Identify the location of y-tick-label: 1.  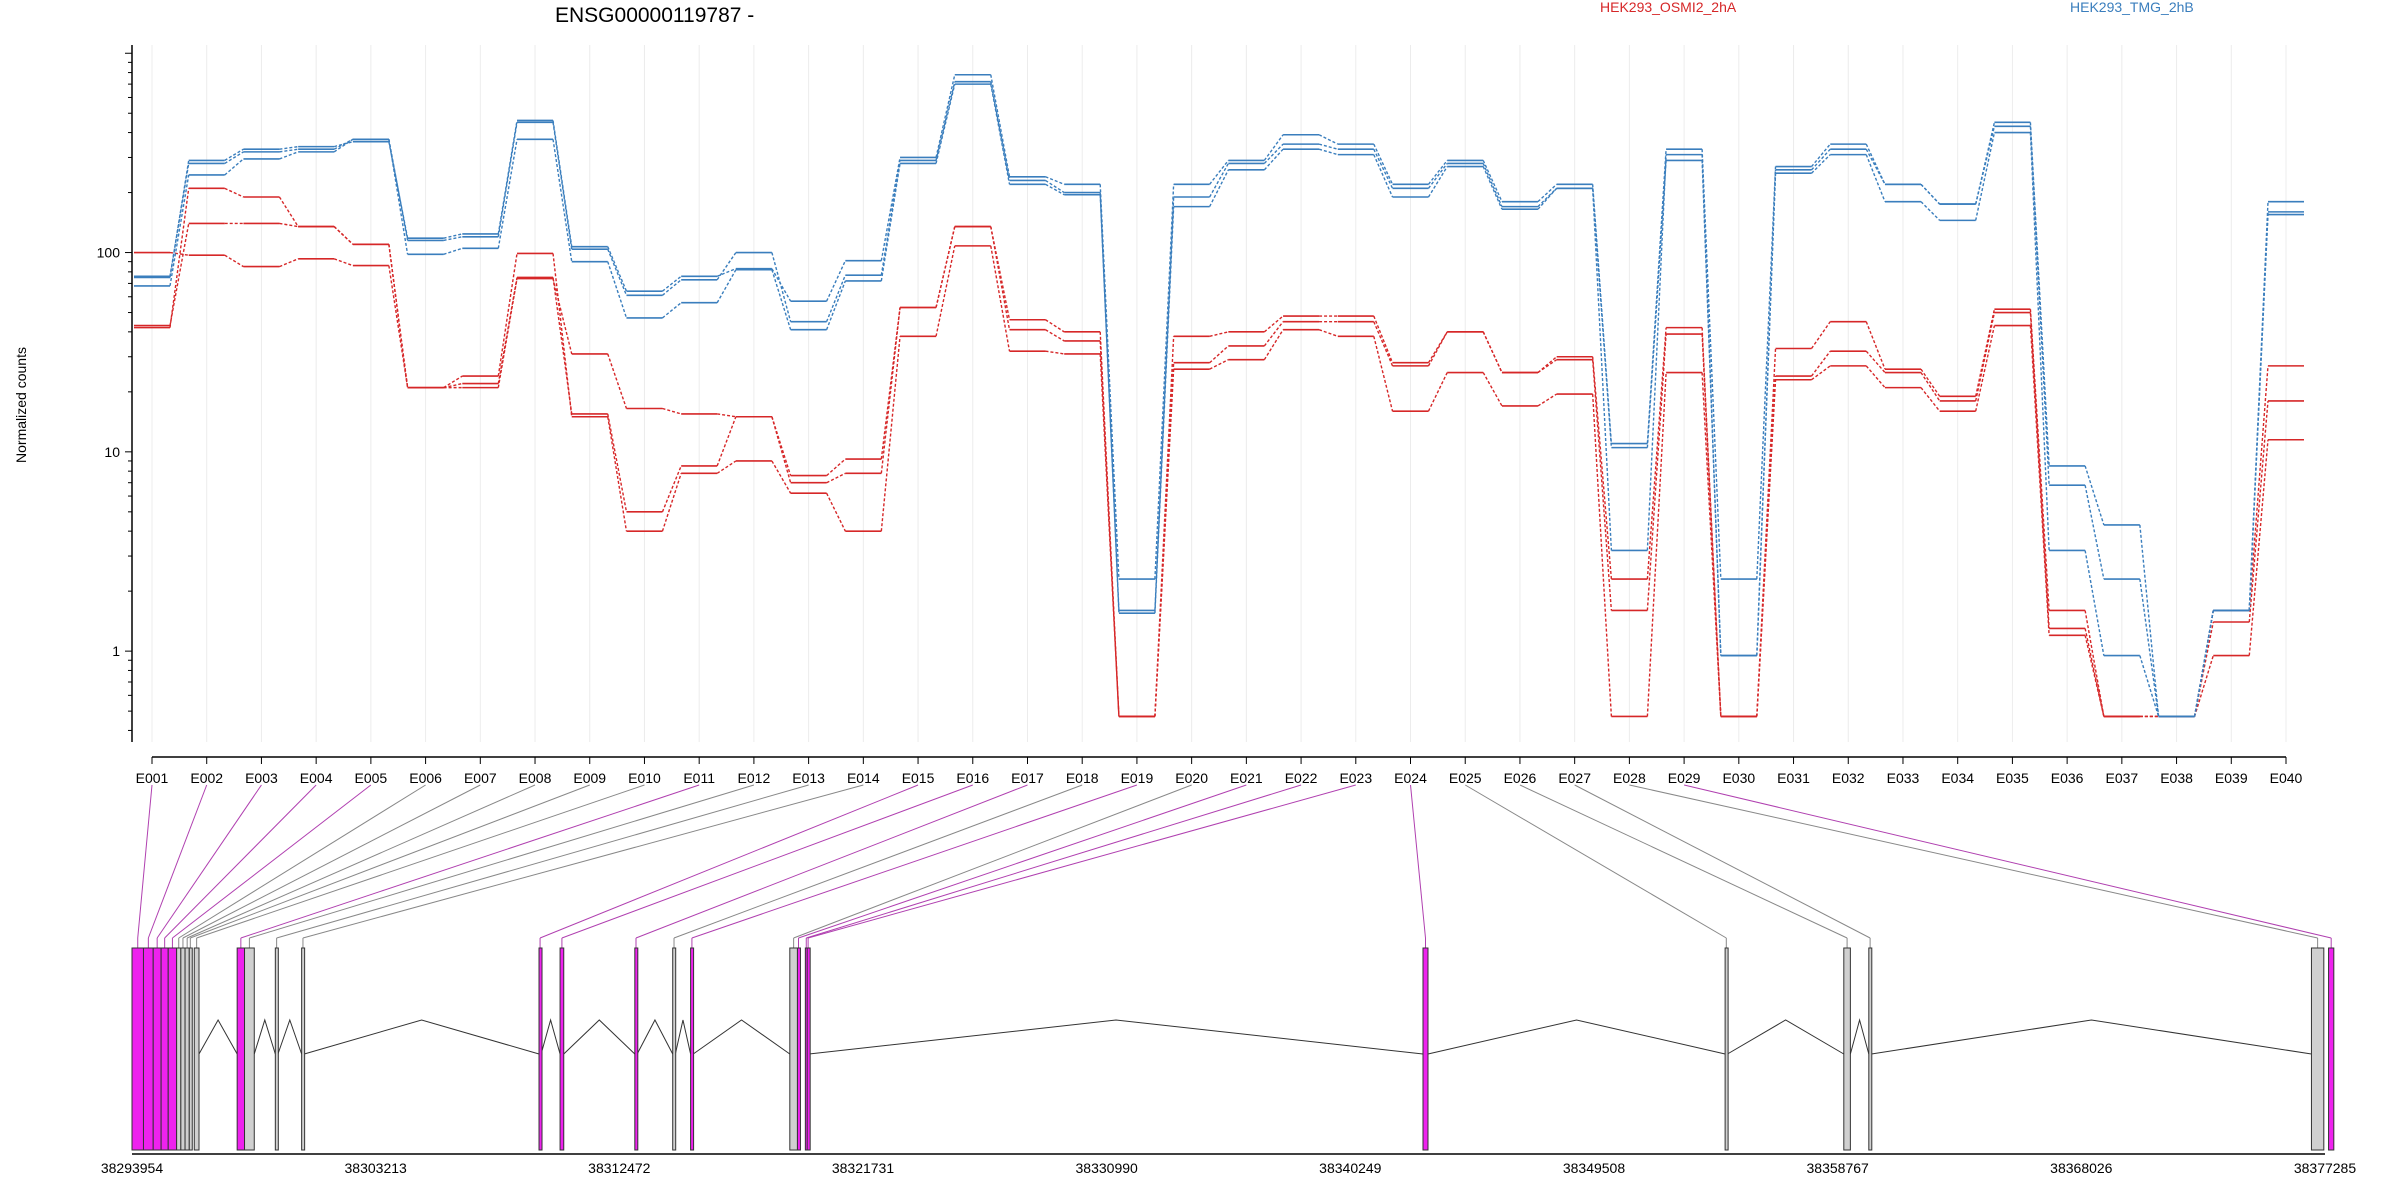
(116, 651).